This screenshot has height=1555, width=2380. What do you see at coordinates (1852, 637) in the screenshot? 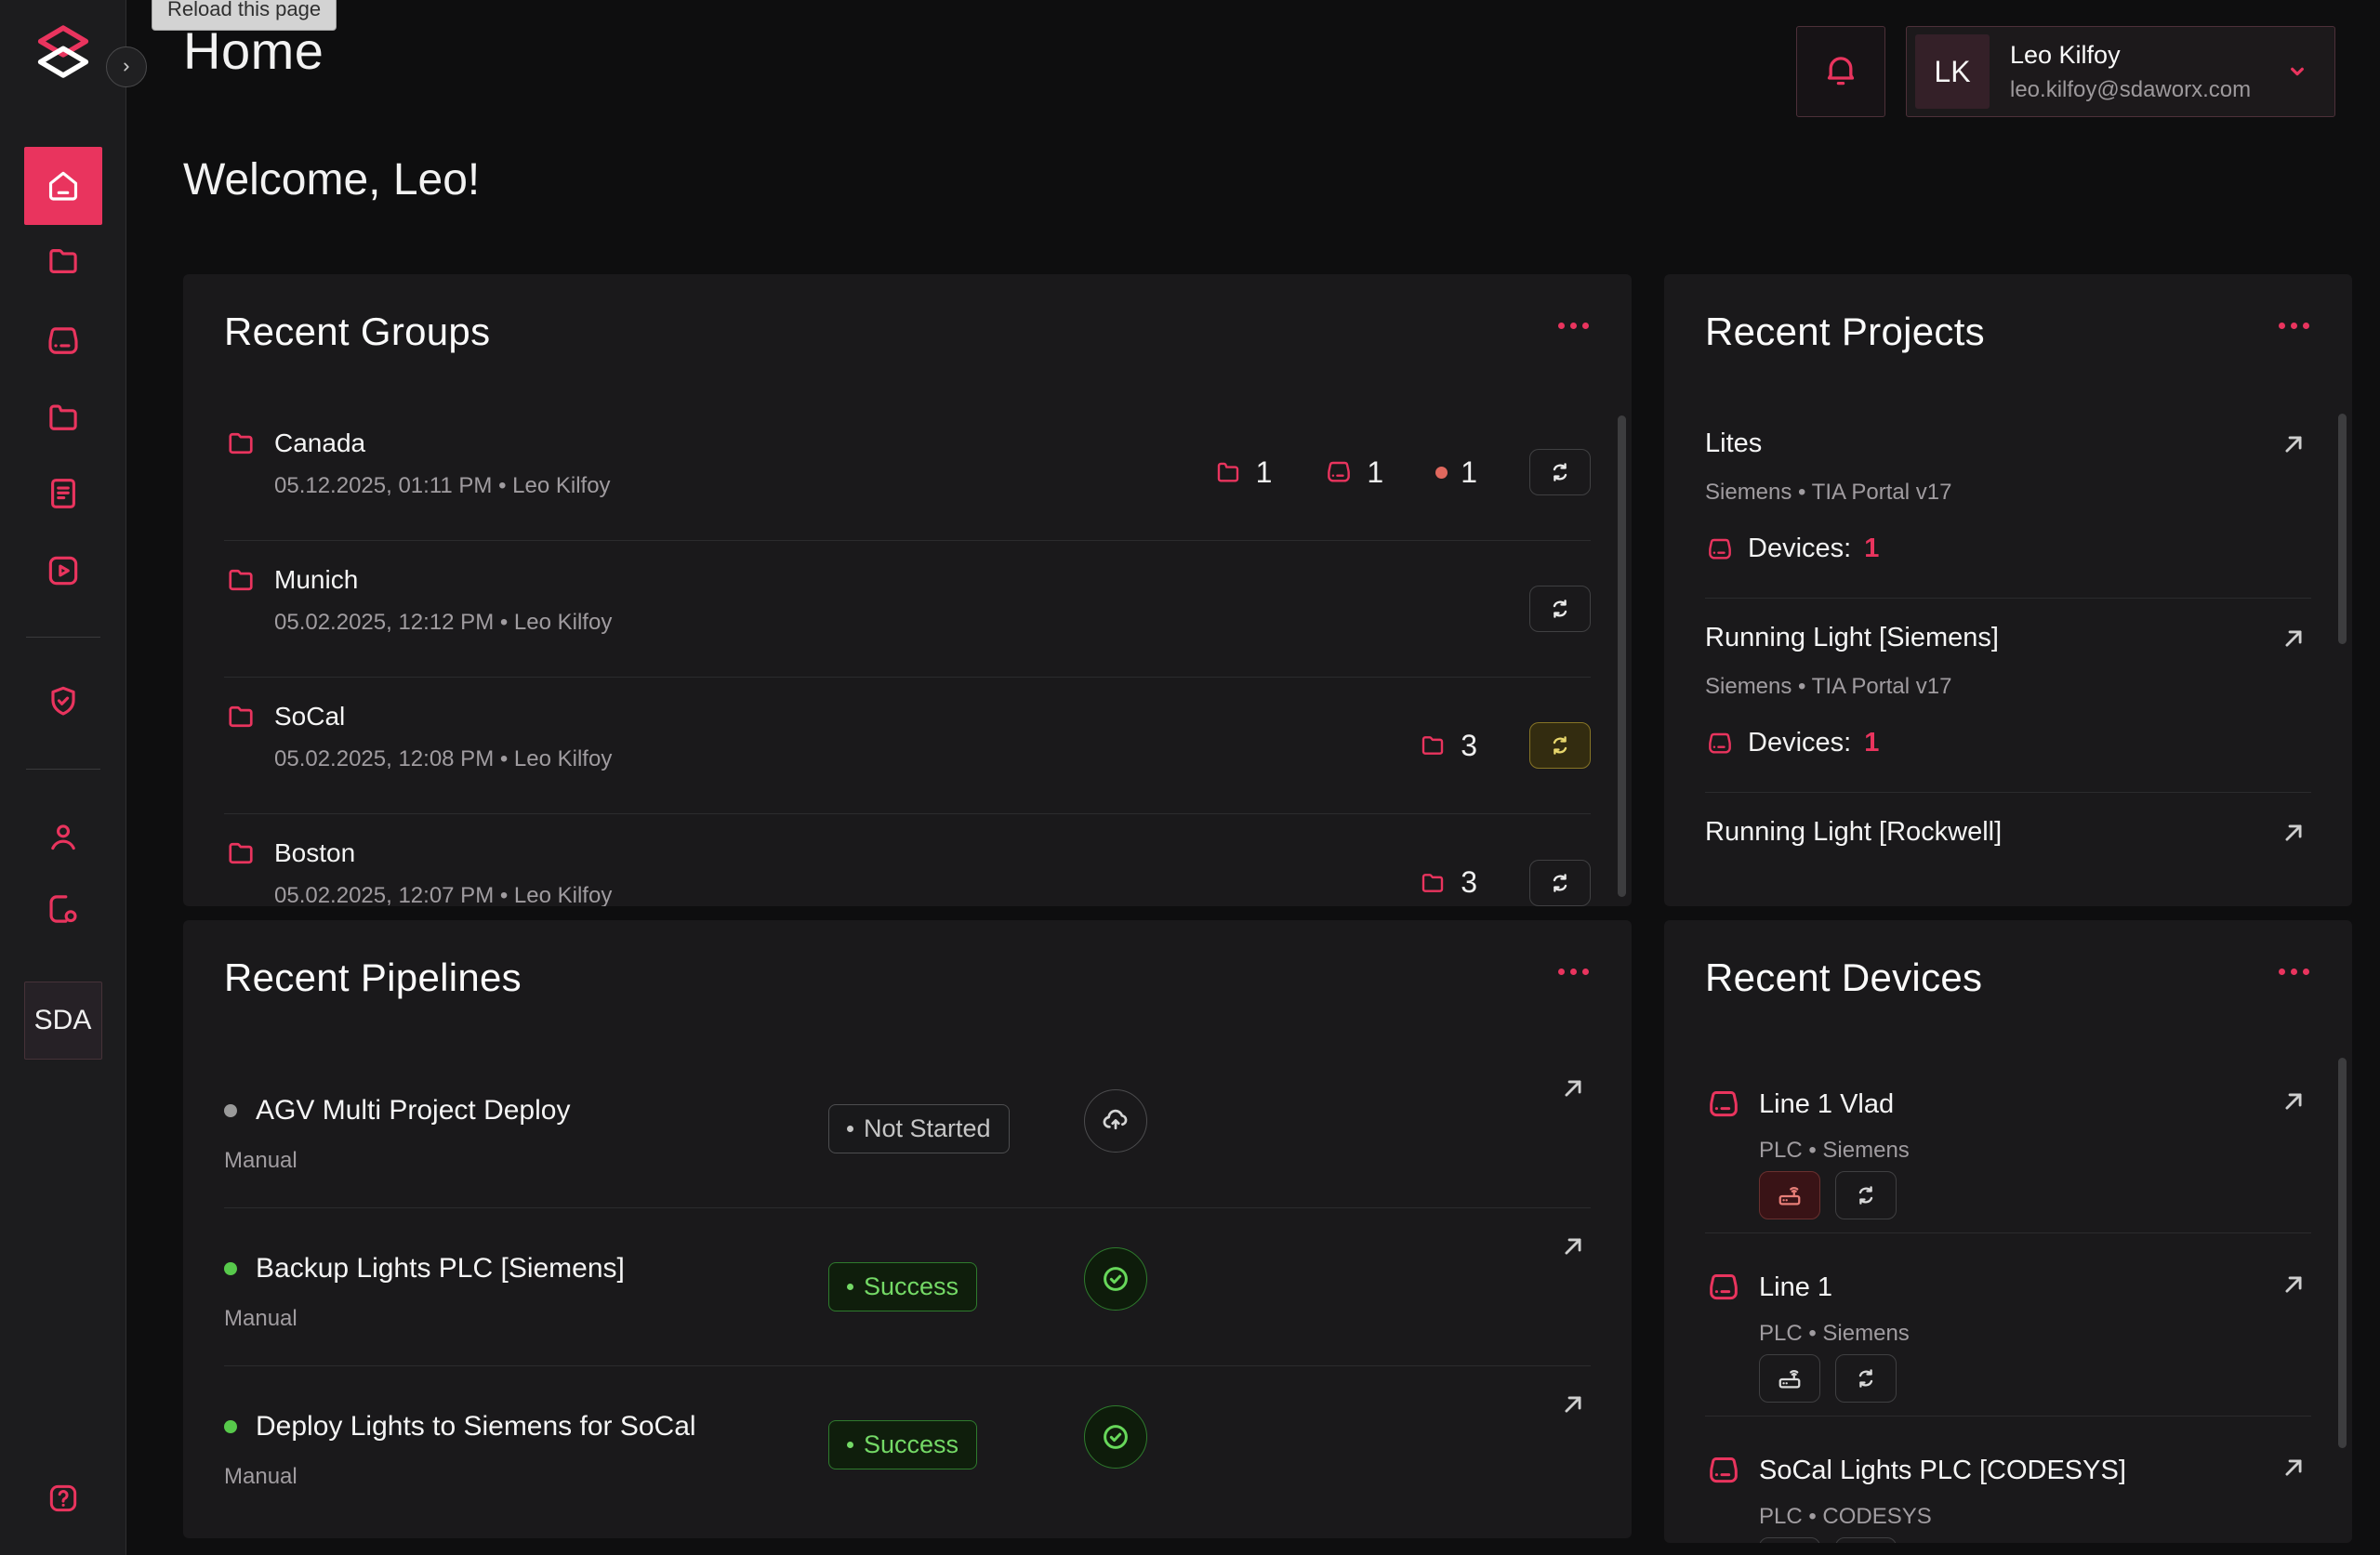
I see `project-name: Running Light [Siemens]` at bounding box center [1852, 637].